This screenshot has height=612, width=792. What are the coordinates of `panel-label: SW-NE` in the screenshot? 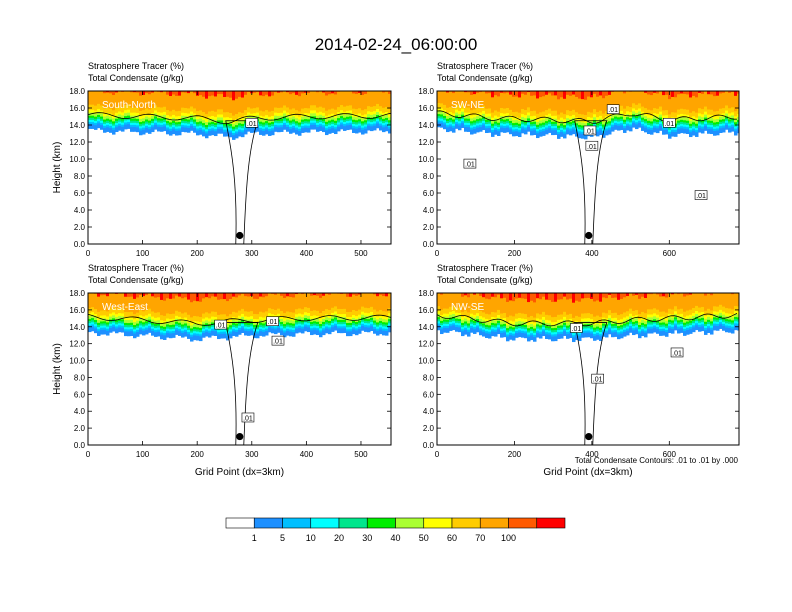 It's located at (467, 105).